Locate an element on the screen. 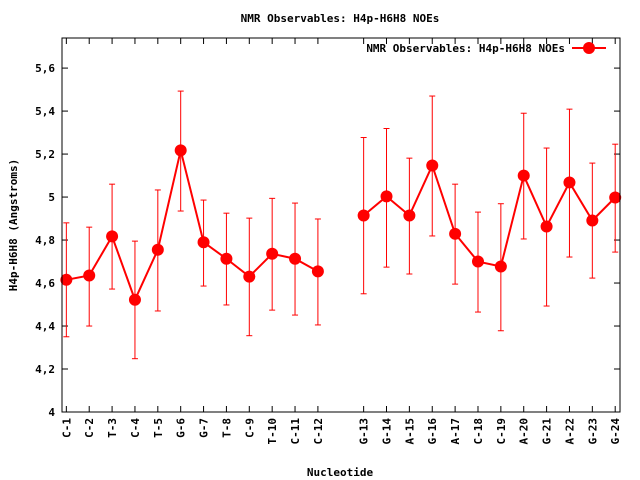 The height and width of the screenshot is (480, 640). x-tick-label: C-1 is located at coordinates (66, 428).